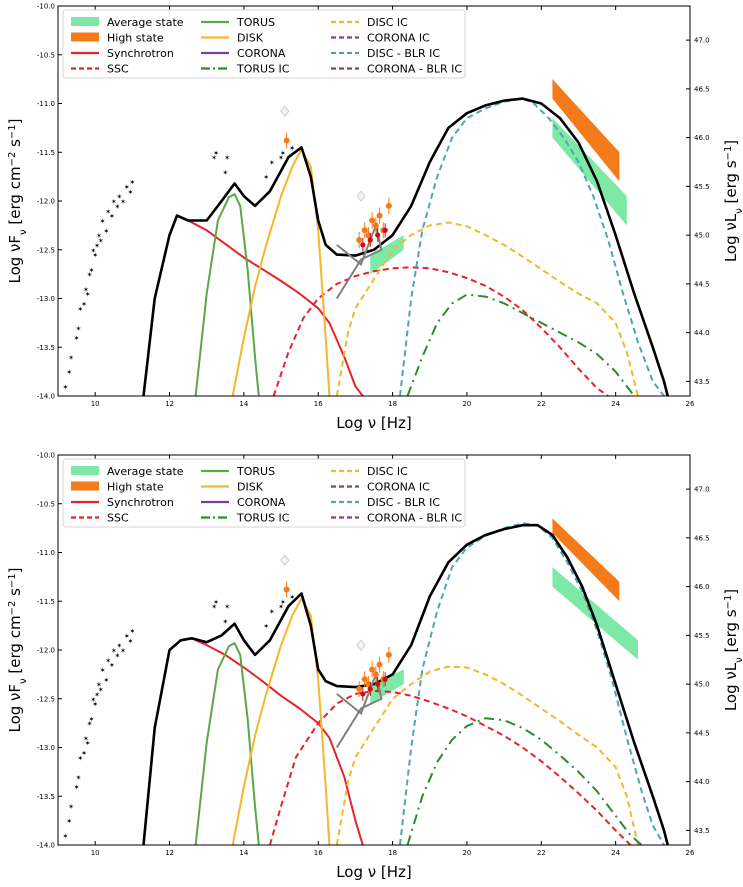  What do you see at coordinates (466, 853) in the screenshot?
I see `x-tick-label: 20` at bounding box center [466, 853].